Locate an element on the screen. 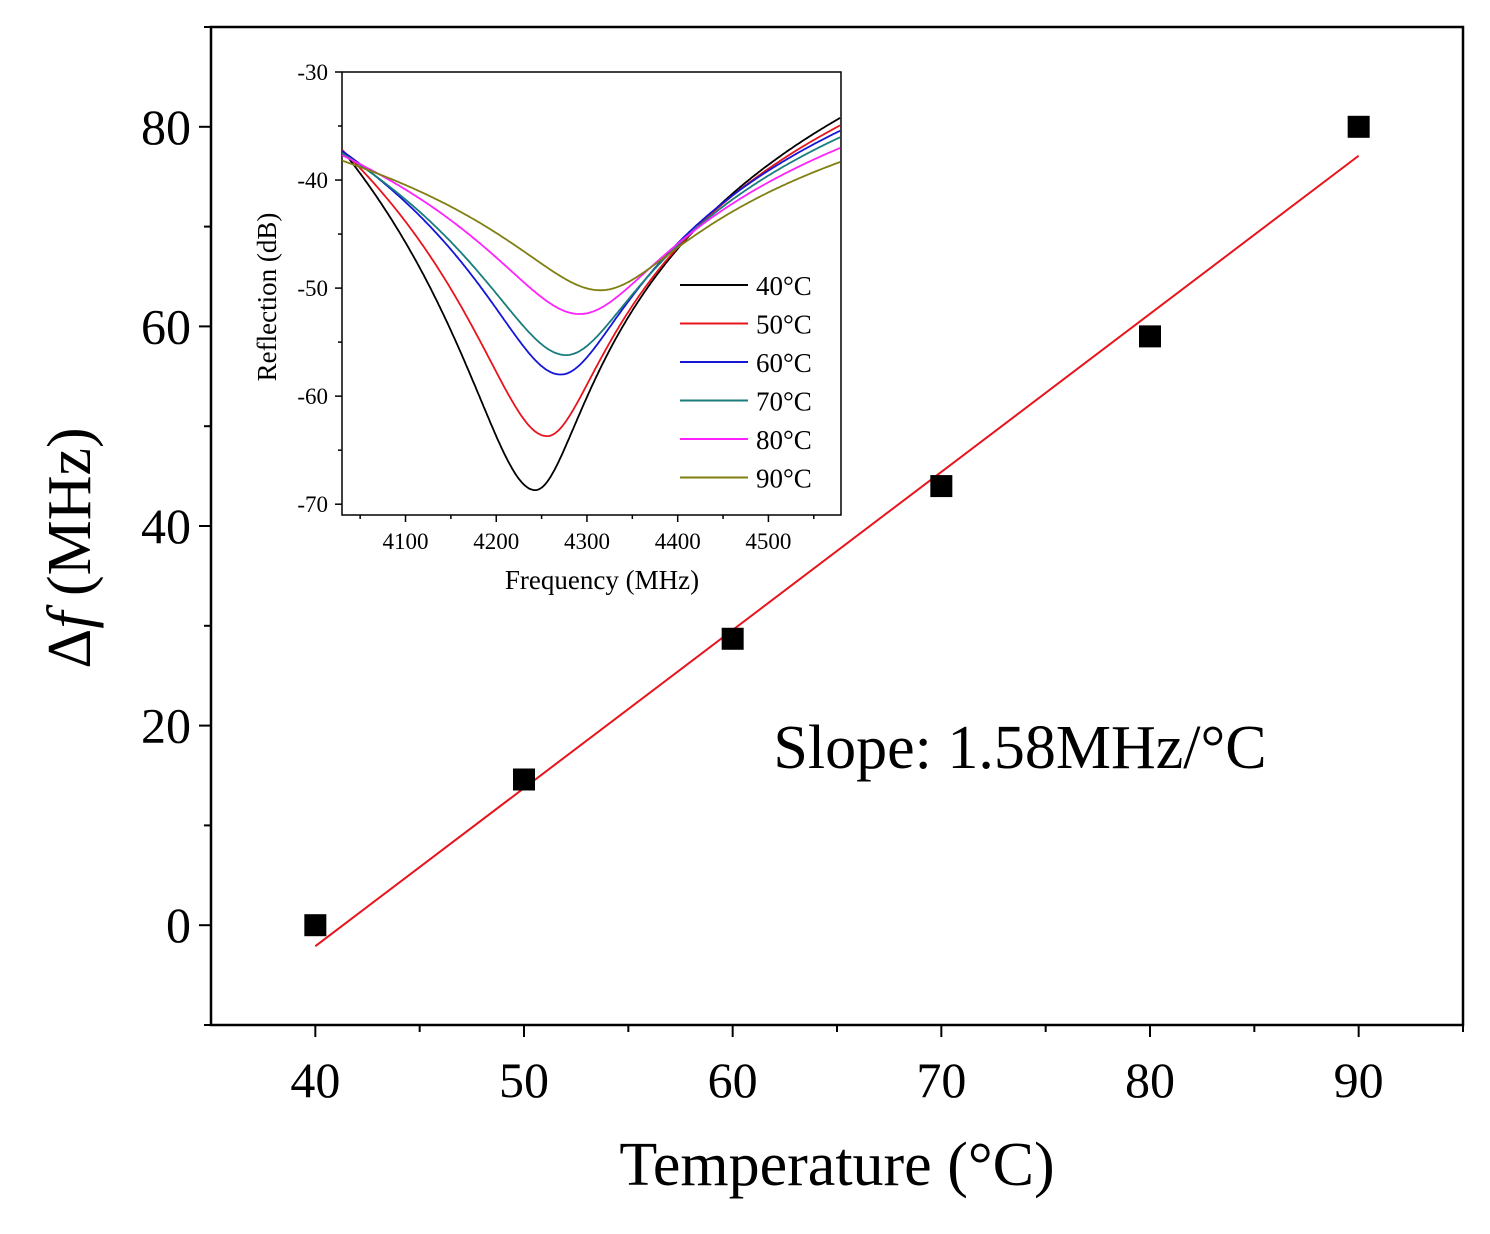 The height and width of the screenshot is (1234, 1490). main-y-tick-label: 0 is located at coordinates (178, 925).